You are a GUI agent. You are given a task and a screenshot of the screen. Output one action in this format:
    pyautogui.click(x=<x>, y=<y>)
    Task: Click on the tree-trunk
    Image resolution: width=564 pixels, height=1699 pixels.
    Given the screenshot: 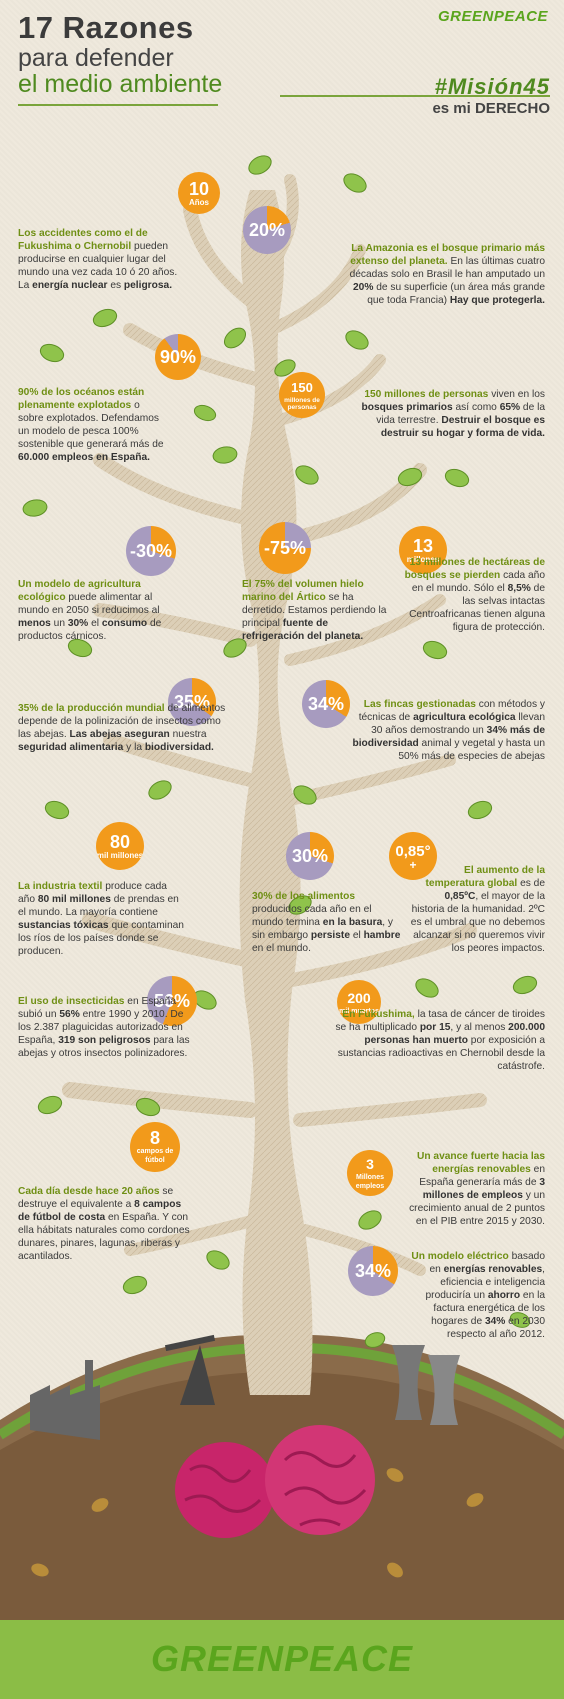 What is the action you would take?
    pyautogui.click(x=276, y=792)
    